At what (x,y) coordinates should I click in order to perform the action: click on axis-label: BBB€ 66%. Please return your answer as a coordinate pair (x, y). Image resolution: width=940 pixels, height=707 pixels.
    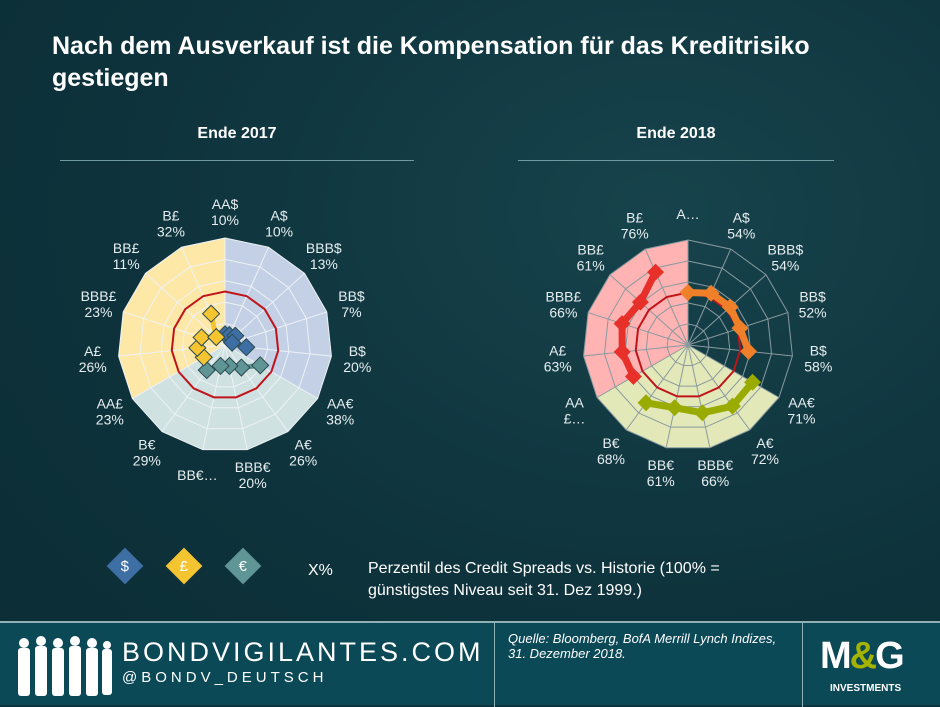
    Looking at the image, I should click on (715, 473).